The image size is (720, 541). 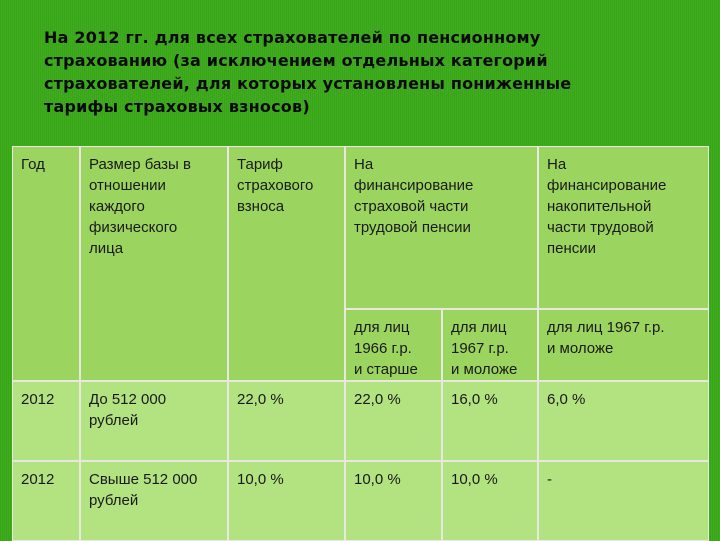 I want to click on row2-base: Свыше 512 000 рублей, so click(x=154, y=501).